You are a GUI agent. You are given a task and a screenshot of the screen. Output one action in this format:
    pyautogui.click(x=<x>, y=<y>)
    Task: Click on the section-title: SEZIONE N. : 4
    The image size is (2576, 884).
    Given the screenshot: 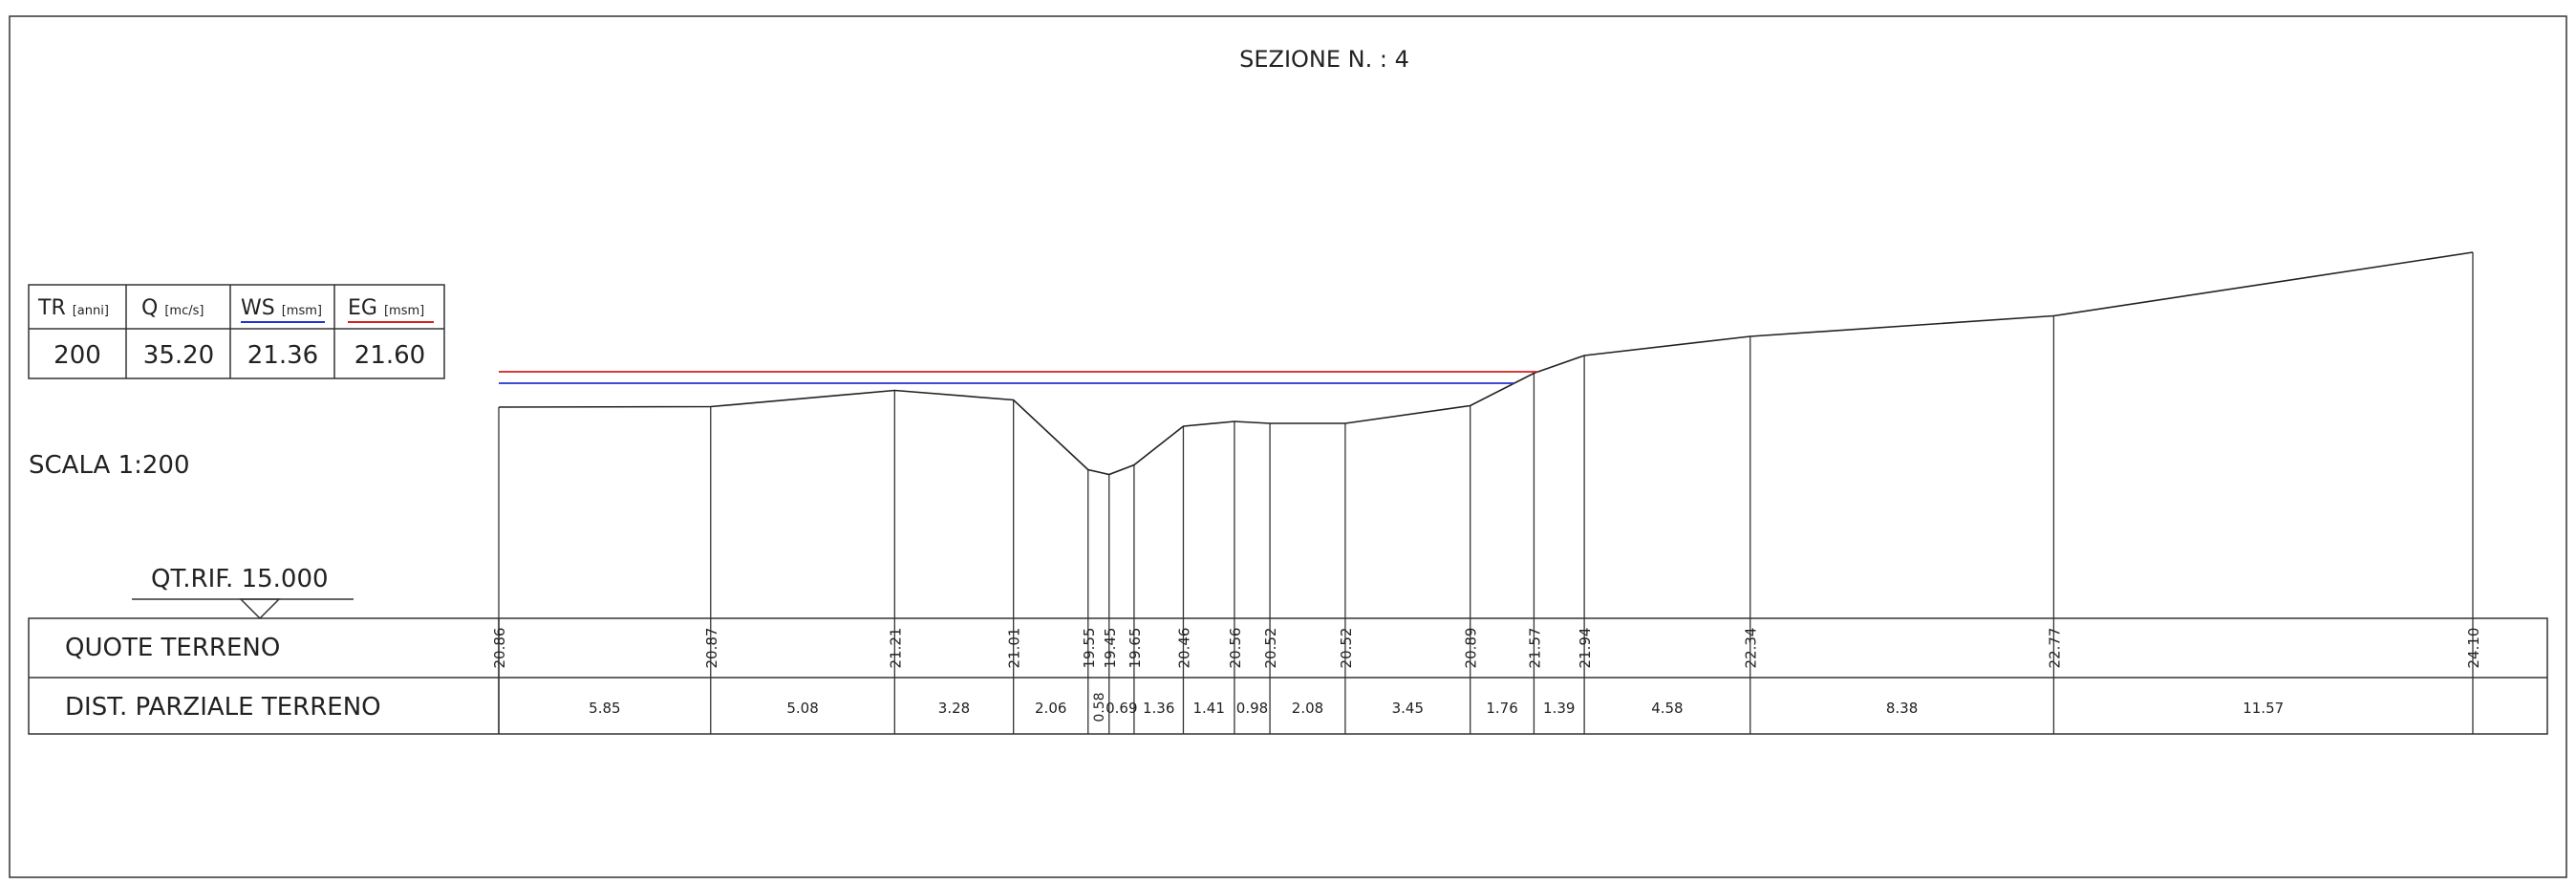 What is the action you would take?
    pyautogui.click(x=1324, y=59)
    